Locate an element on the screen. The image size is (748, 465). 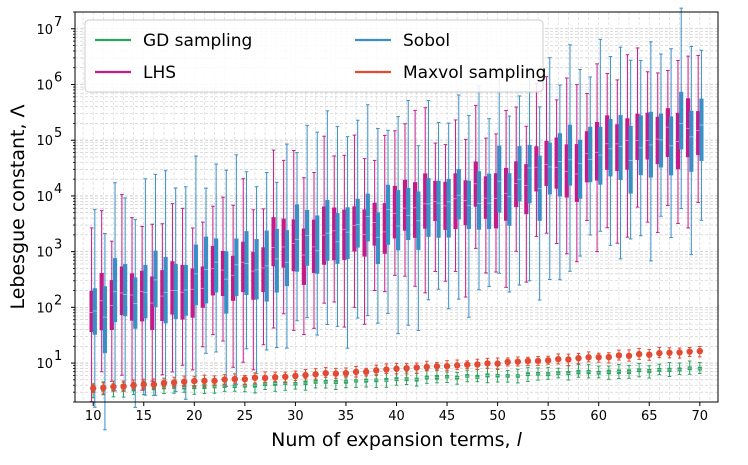
y-tick-label-exponent: 7 is located at coordinates (58, 22).